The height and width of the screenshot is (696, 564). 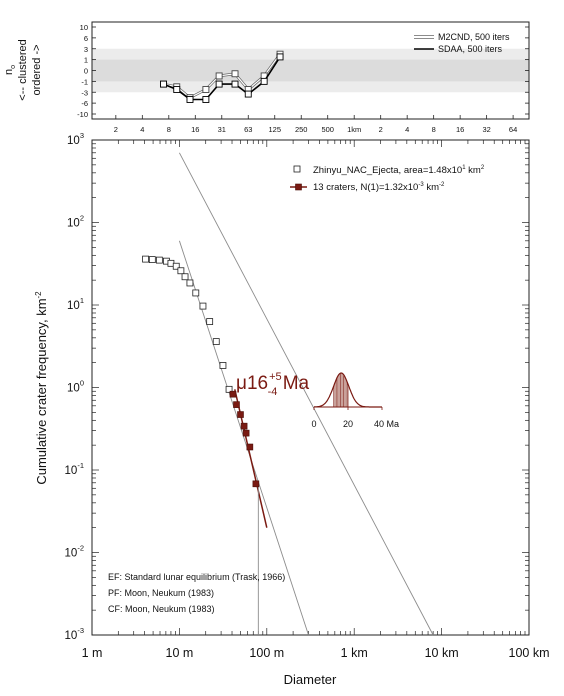 I want to click on age-pdf-tick-label: 20, so click(x=348, y=424).